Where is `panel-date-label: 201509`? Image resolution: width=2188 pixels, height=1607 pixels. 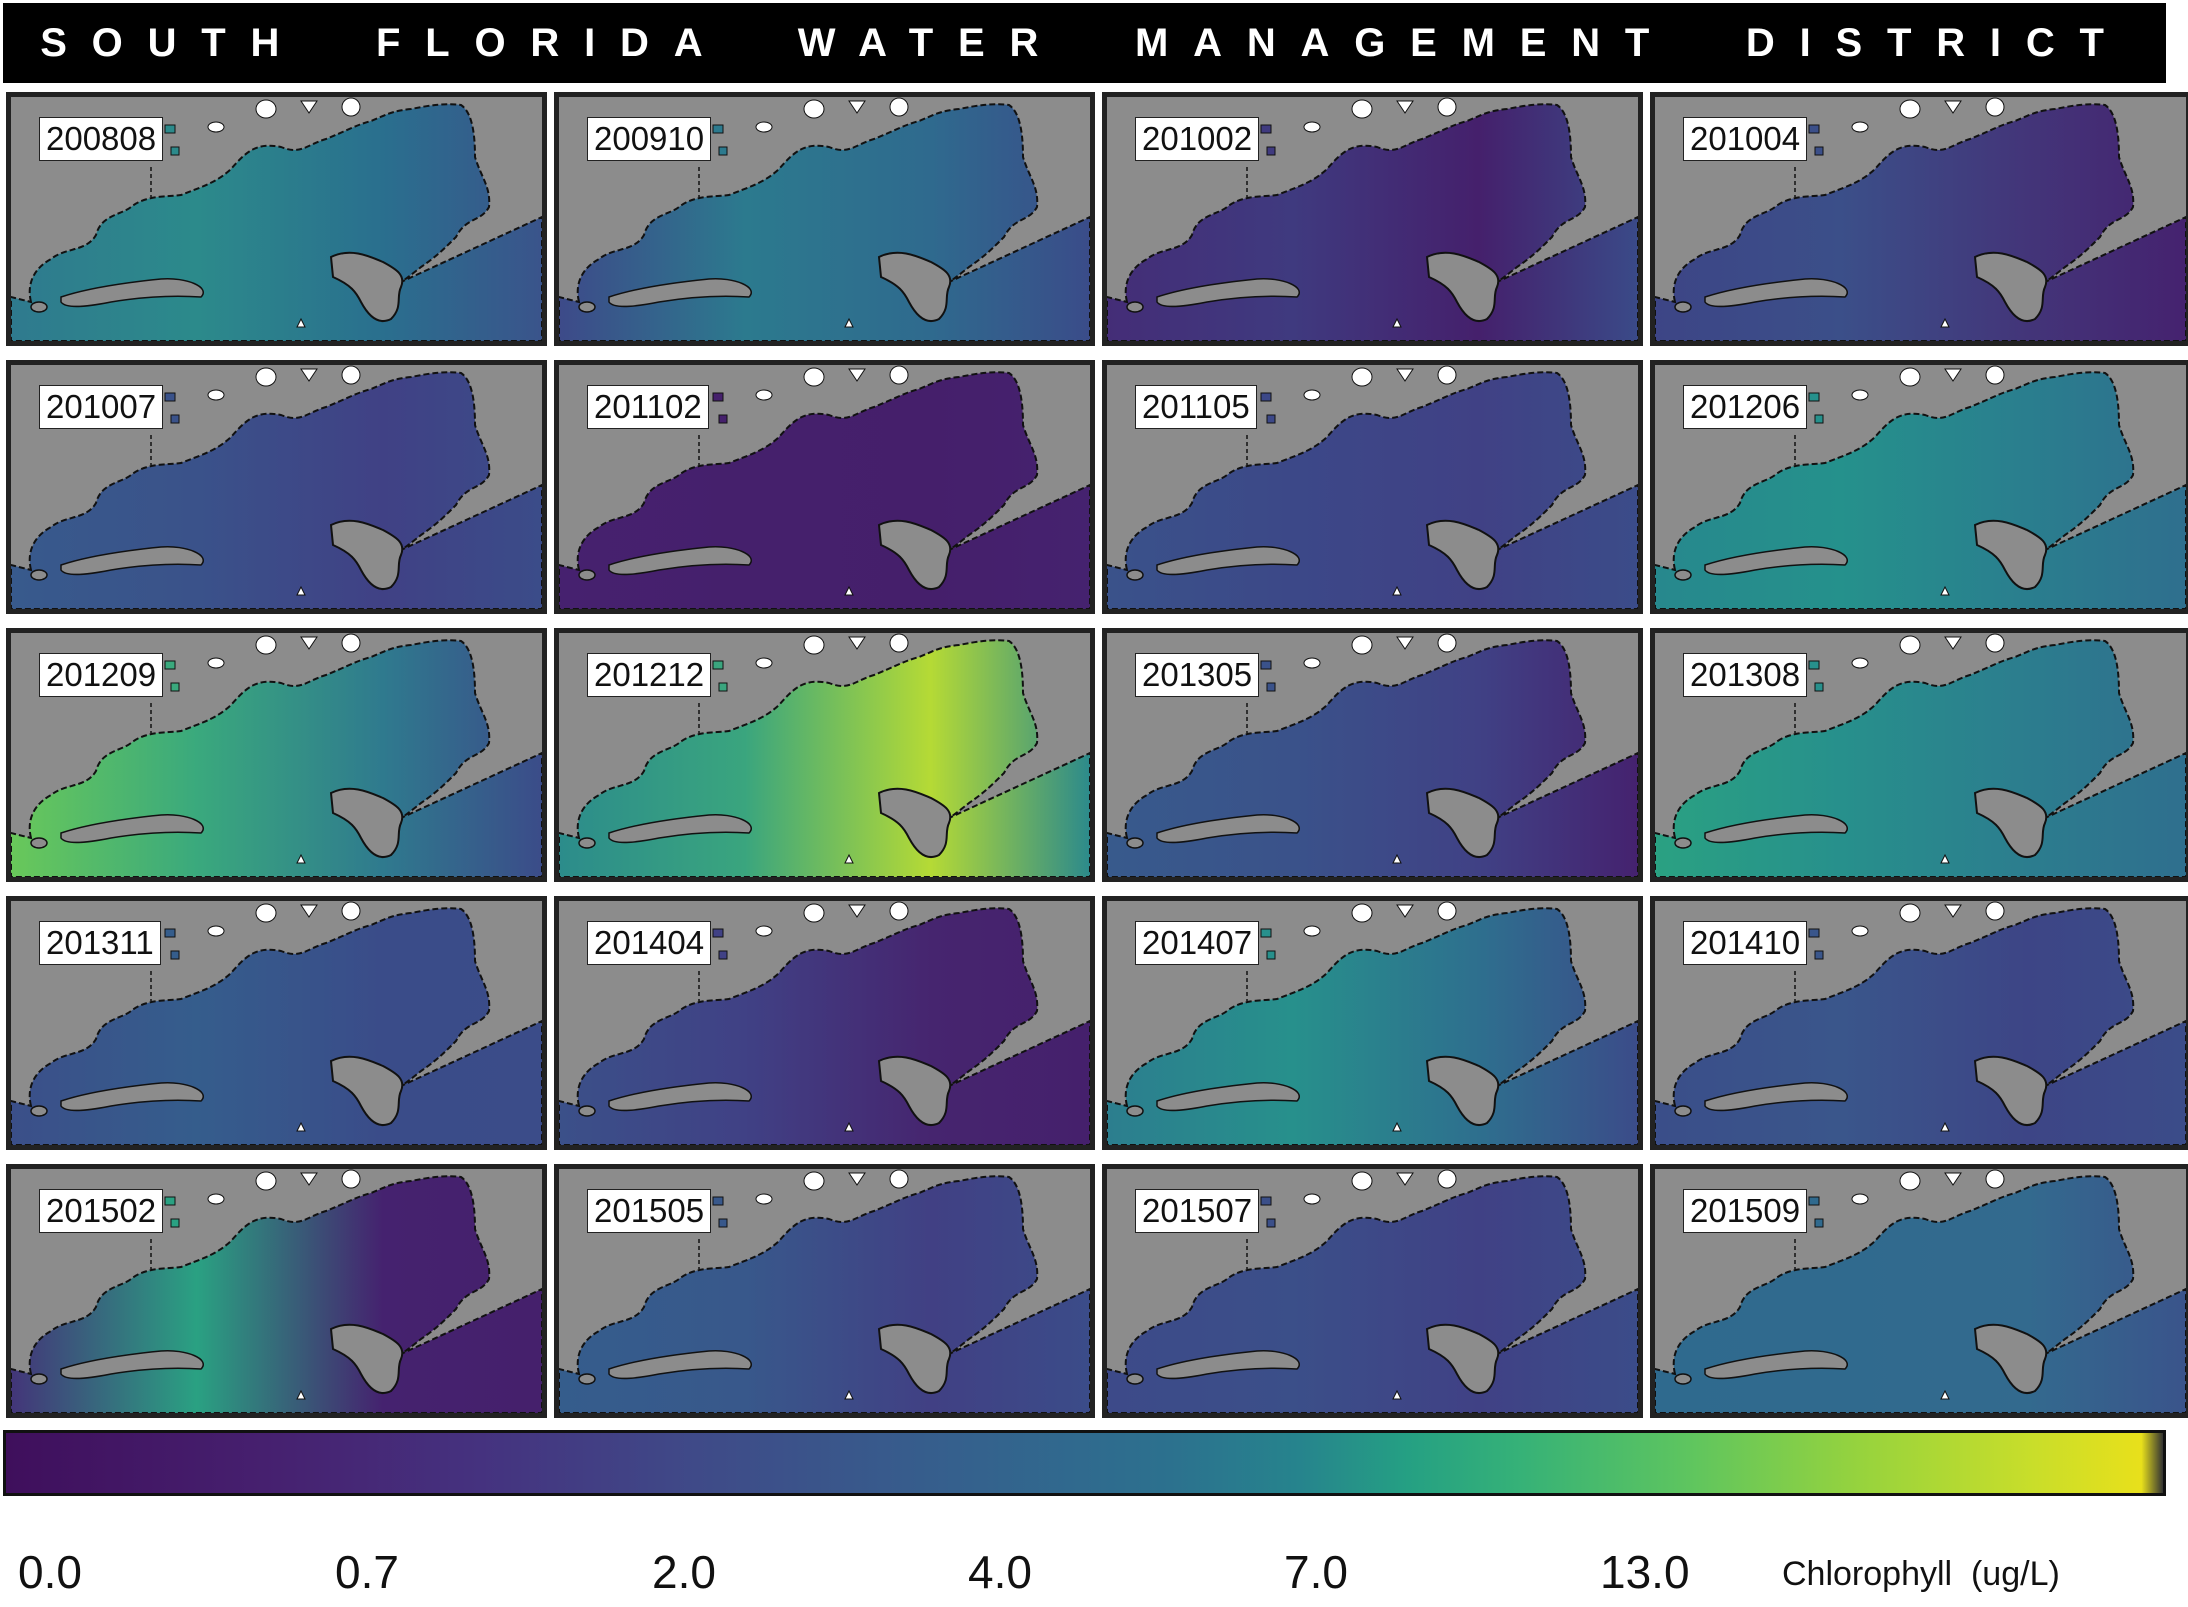
panel-date-label: 201509 is located at coordinates (1745, 1211).